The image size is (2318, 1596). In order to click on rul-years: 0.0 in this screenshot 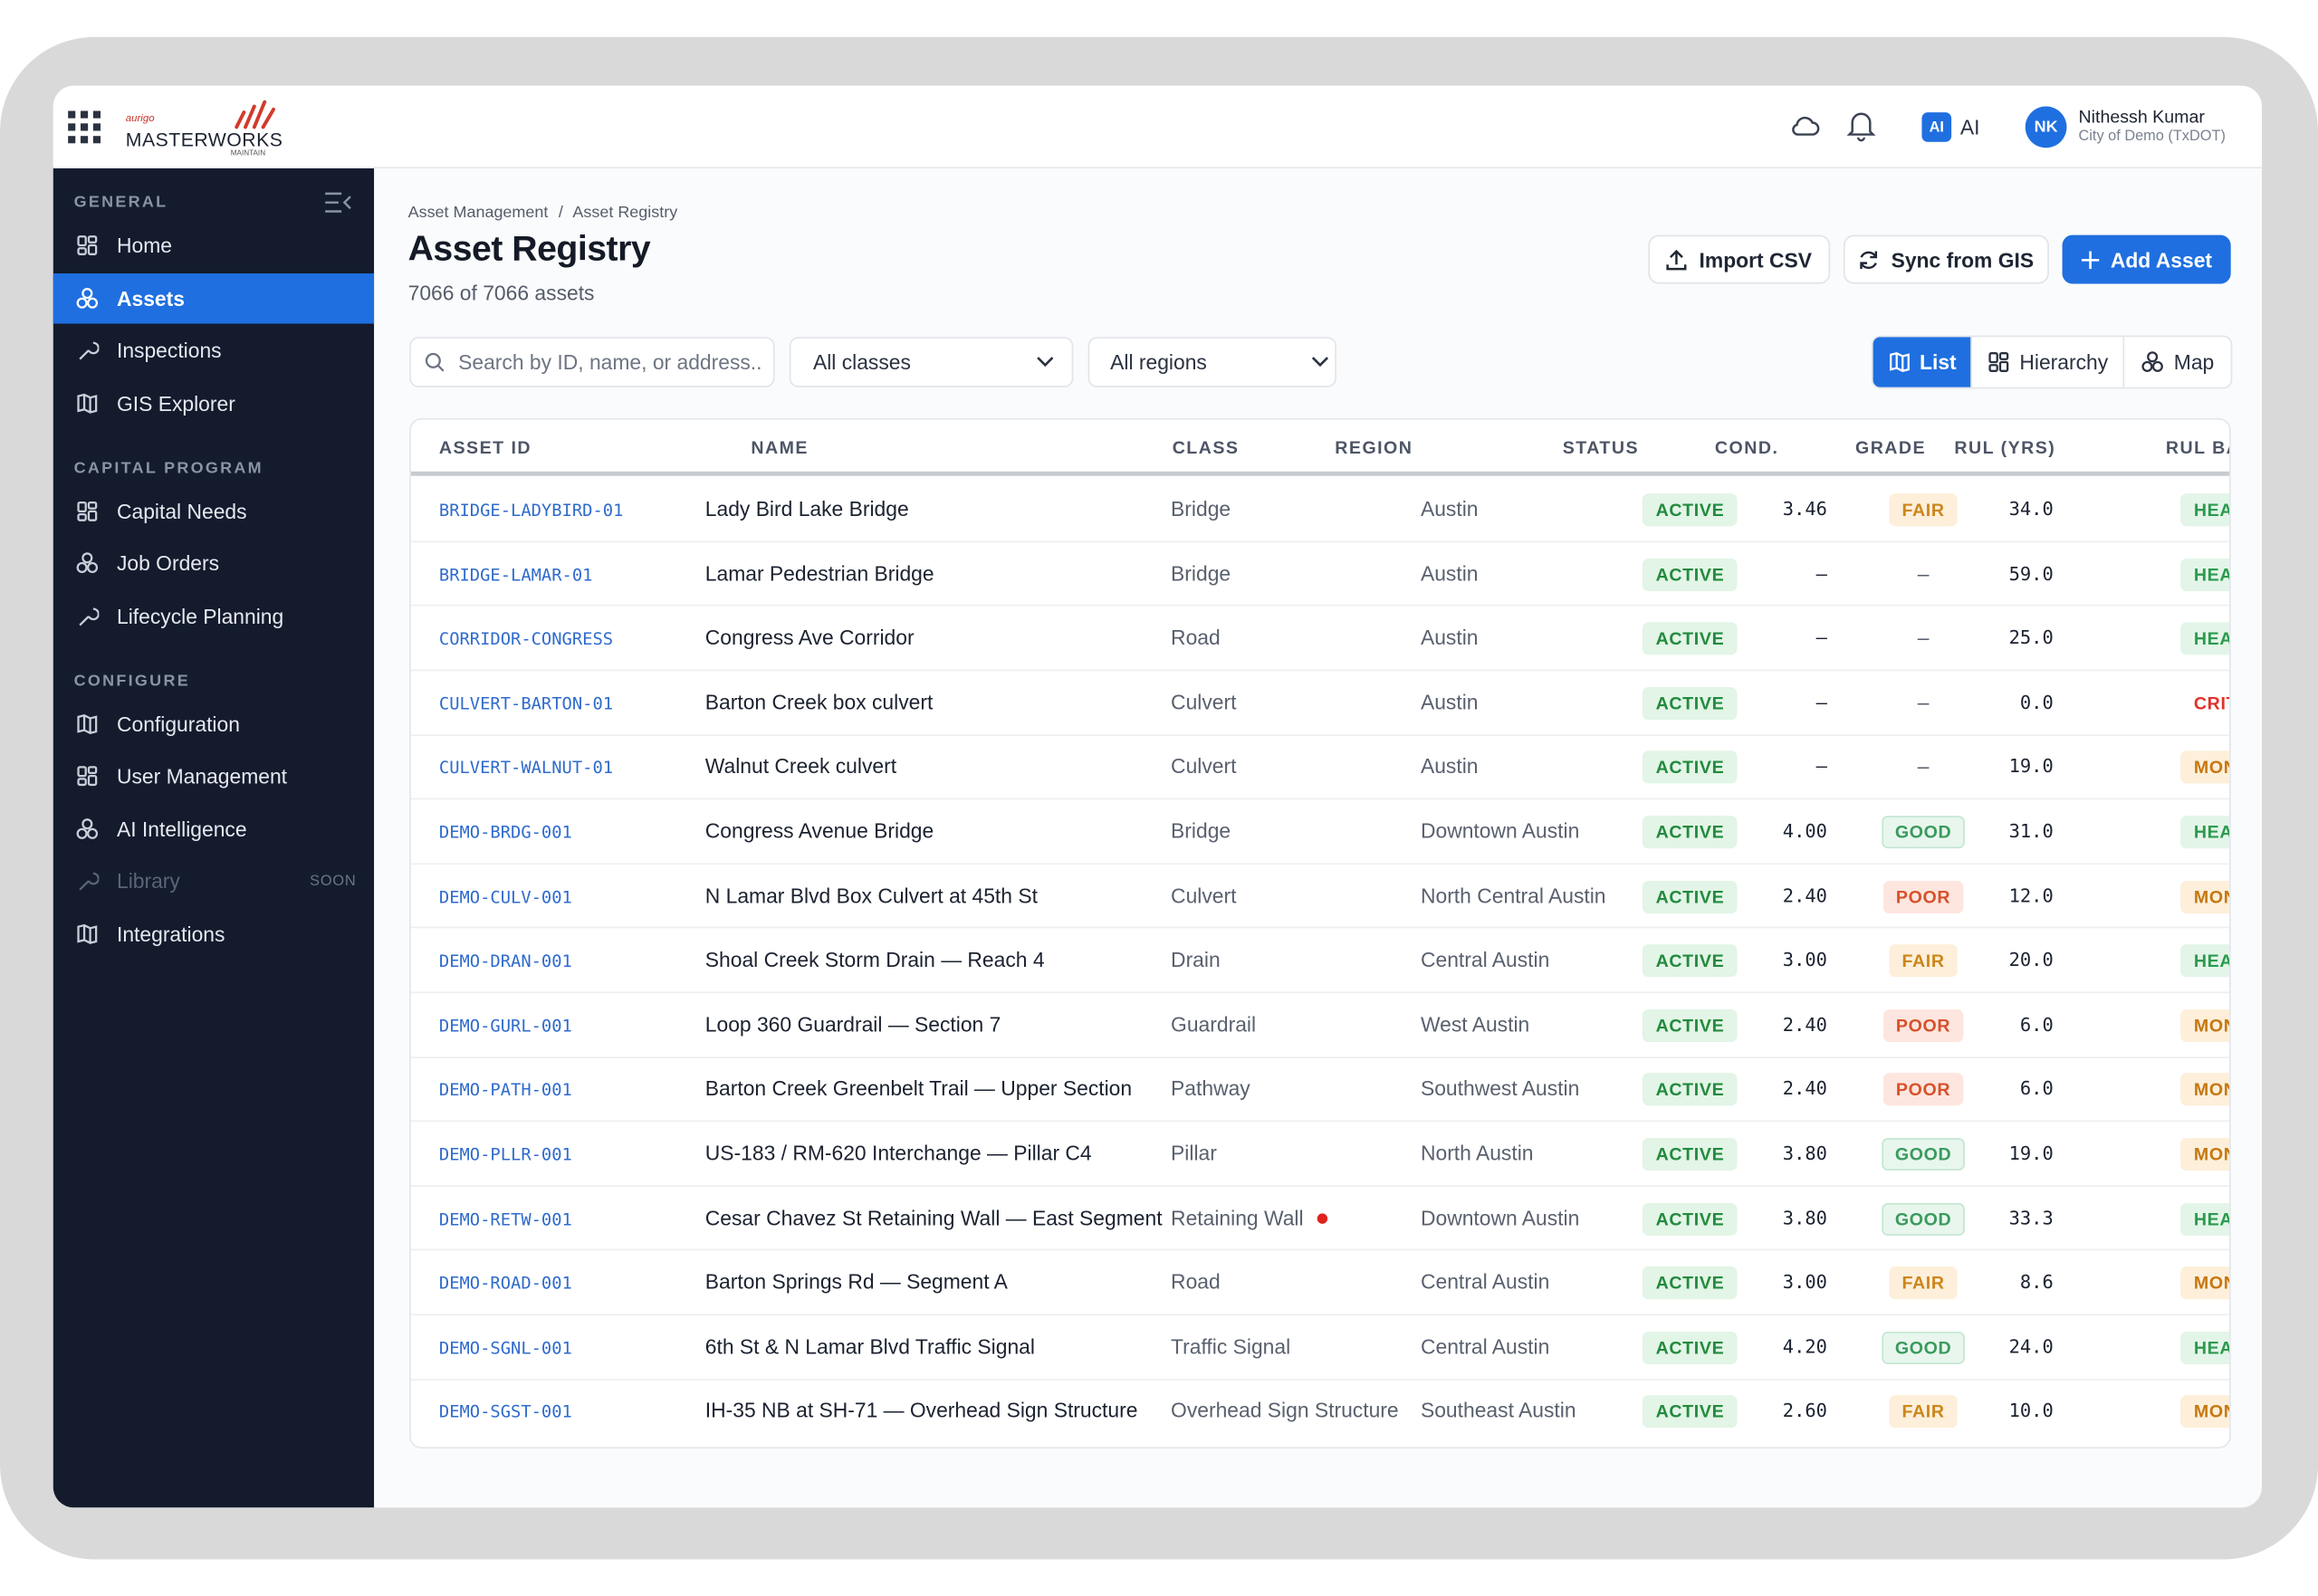, I will do `click(2037, 701)`.